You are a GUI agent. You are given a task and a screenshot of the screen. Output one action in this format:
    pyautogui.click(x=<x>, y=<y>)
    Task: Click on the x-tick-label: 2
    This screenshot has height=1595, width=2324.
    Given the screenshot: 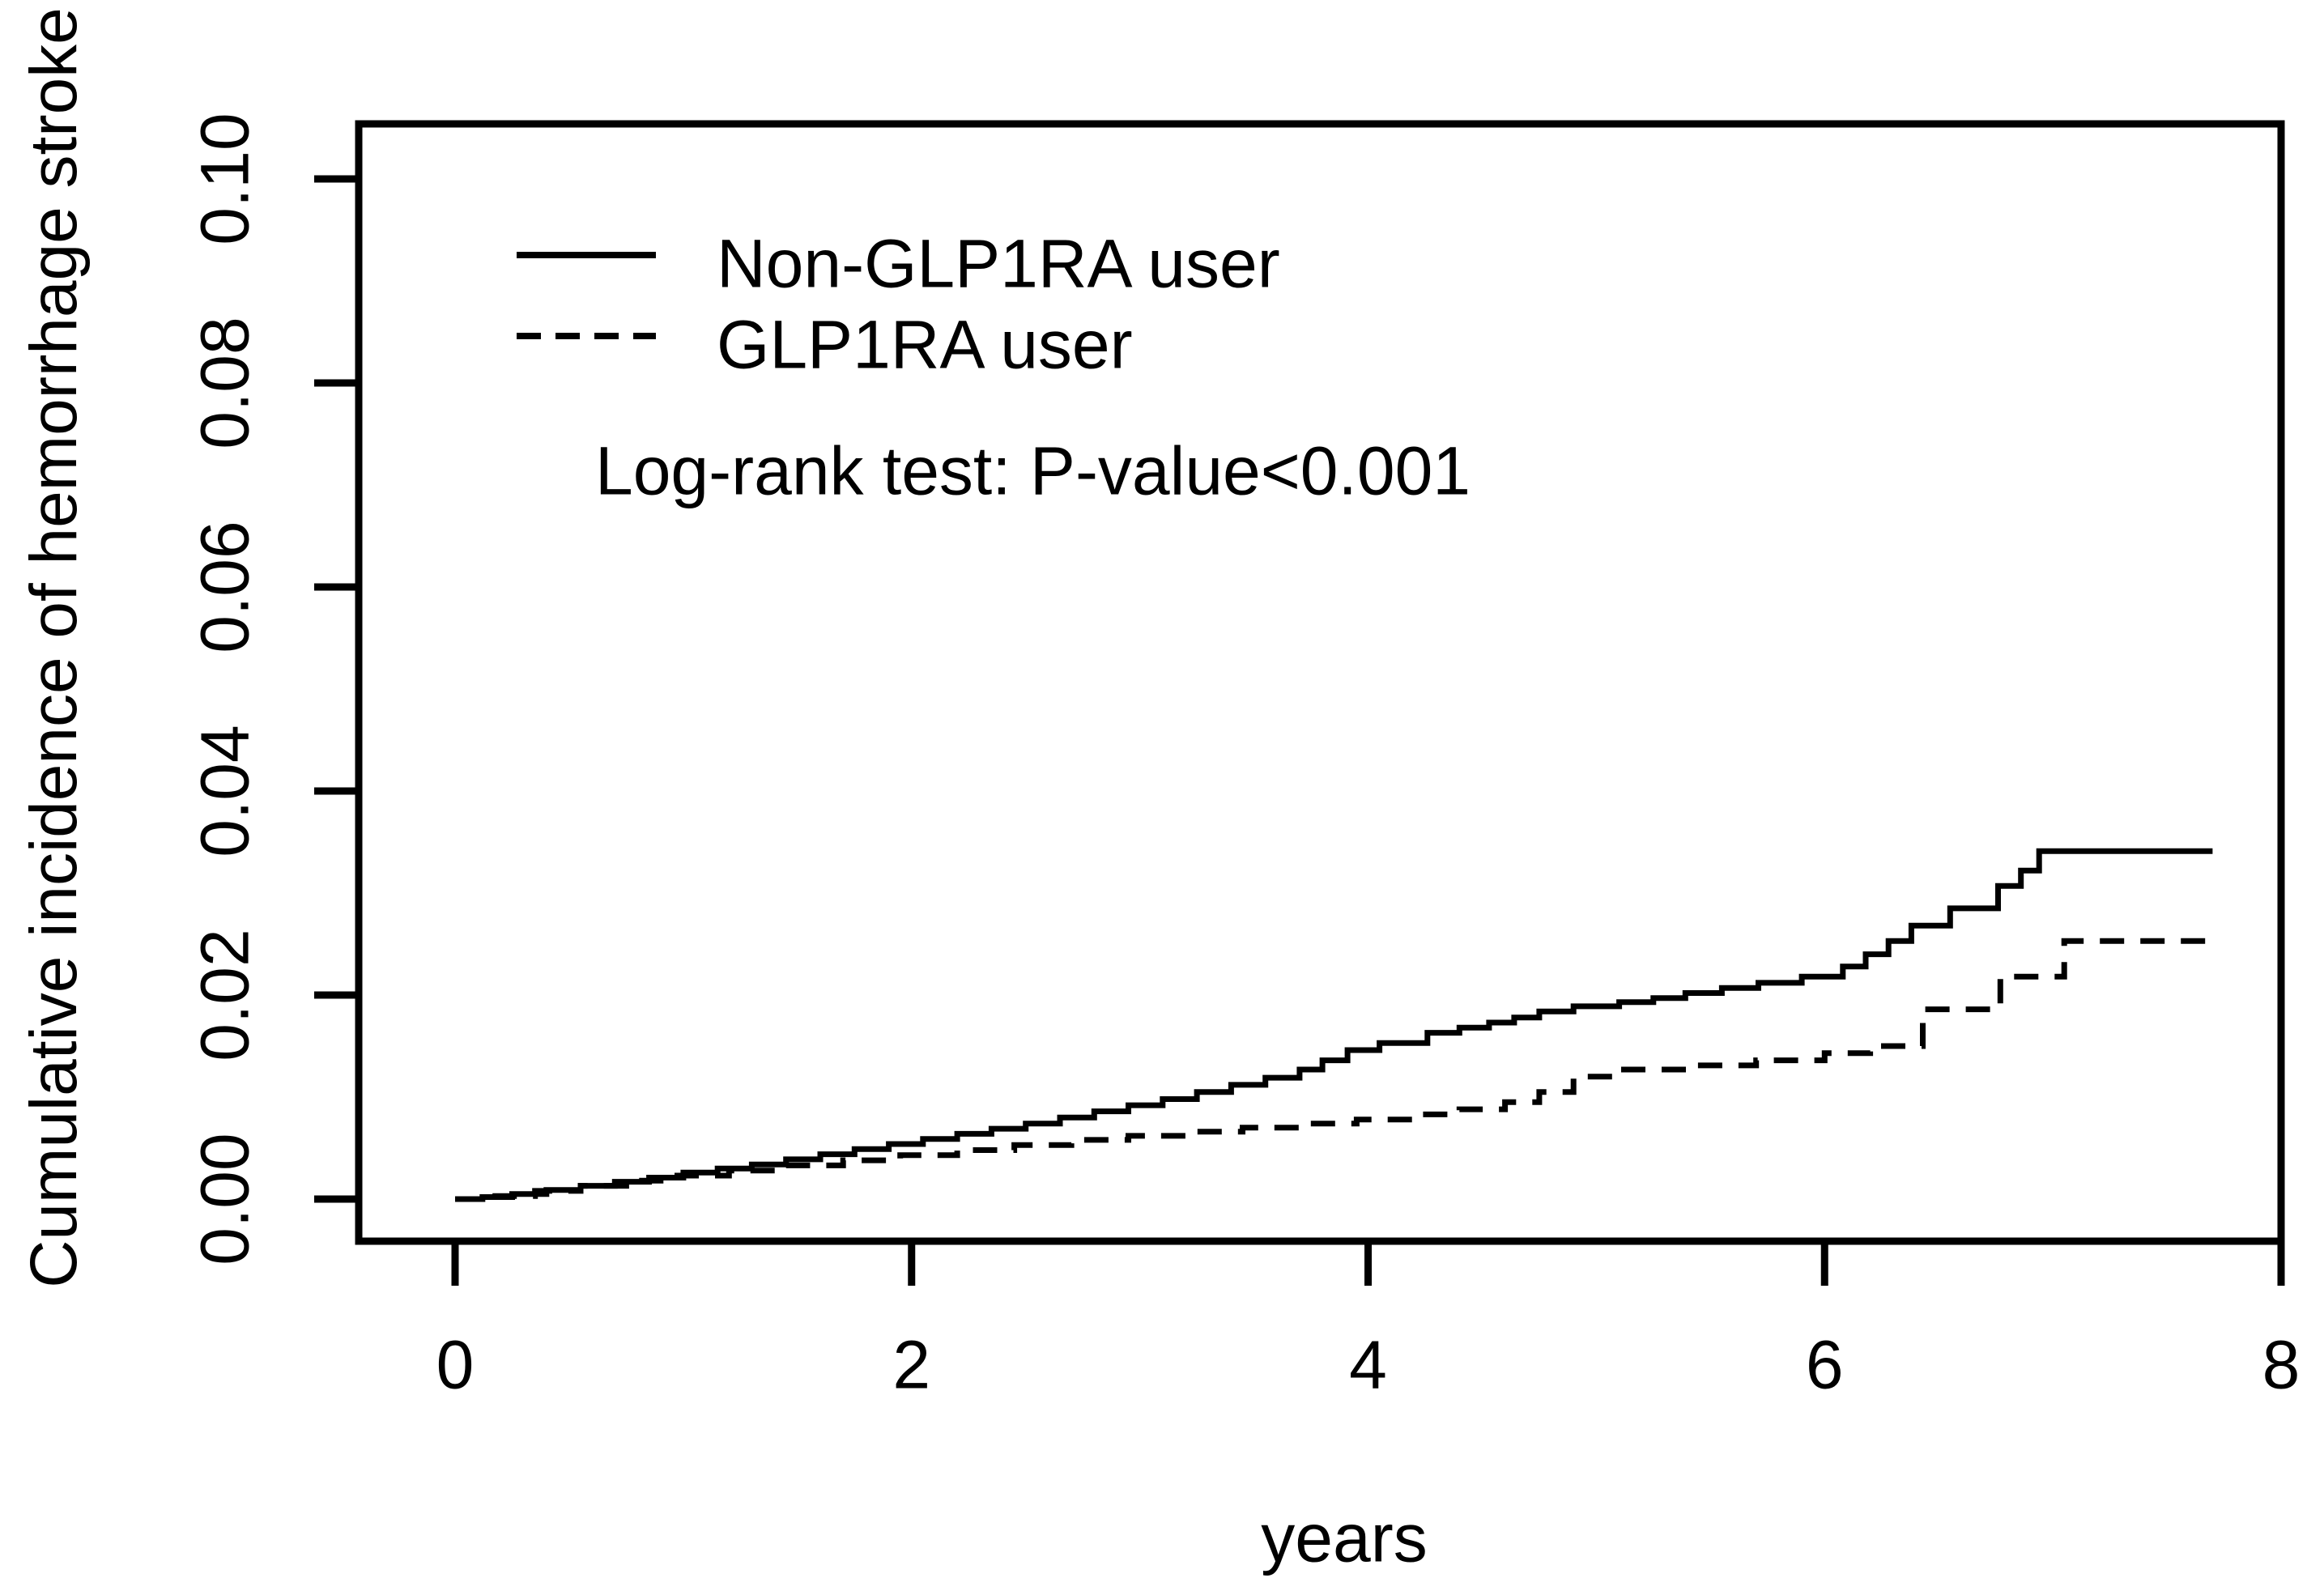 What is the action you would take?
    pyautogui.click(x=911, y=1364)
    